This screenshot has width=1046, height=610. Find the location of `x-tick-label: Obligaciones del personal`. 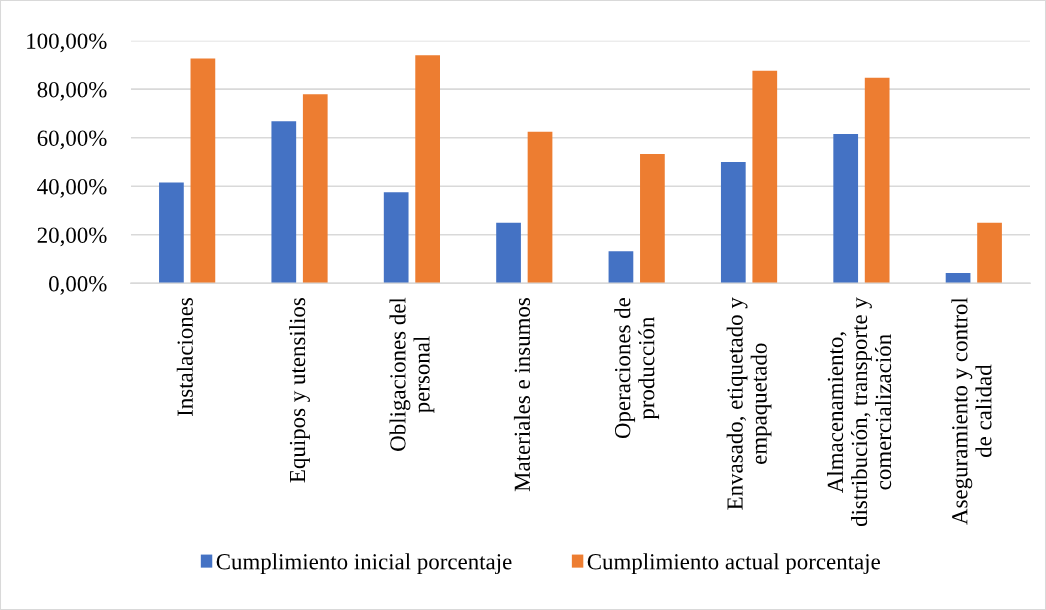

x-tick-label: Obligaciones del personal is located at coordinates (412, 374).